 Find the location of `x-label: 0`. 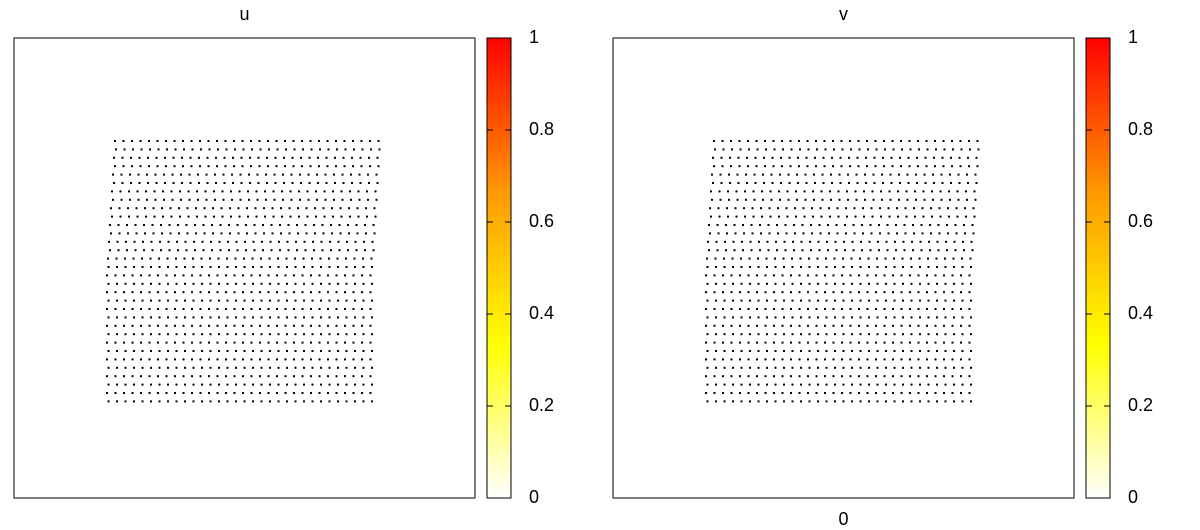

x-label: 0 is located at coordinates (843, 519).